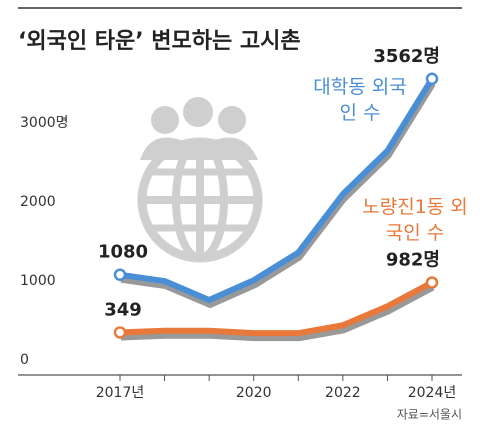  I want to click on x-tick-label: 2024년, so click(432, 393).